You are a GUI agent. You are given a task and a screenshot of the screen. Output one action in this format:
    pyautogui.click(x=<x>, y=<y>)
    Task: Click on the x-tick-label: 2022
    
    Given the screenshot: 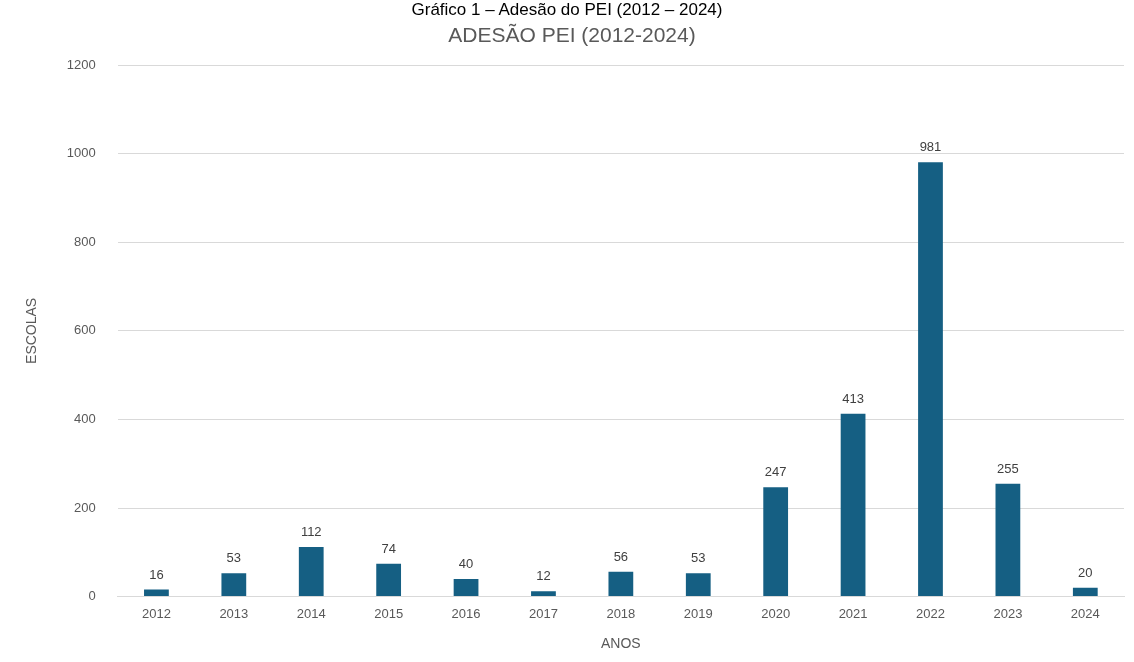 What is the action you would take?
    pyautogui.click(x=930, y=613)
    